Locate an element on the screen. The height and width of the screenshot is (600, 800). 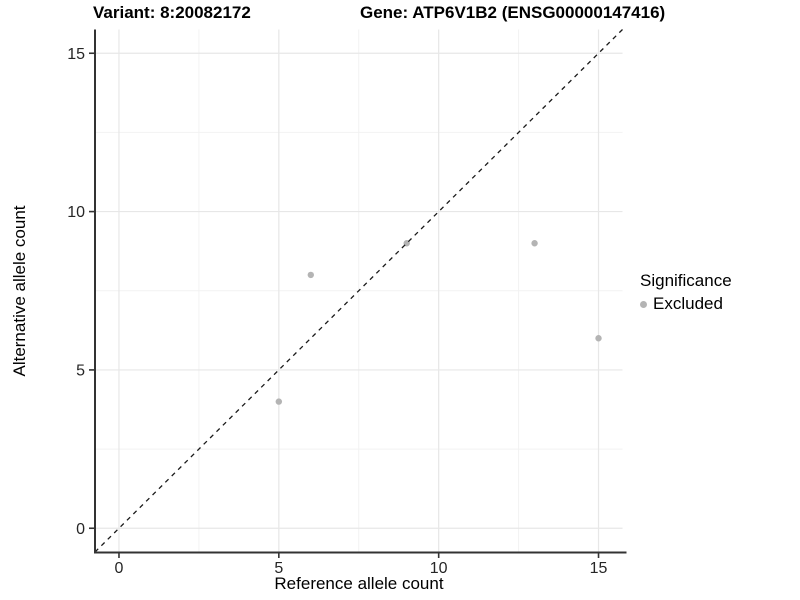
legend: Significance Excluded is located at coordinates (686, 292).